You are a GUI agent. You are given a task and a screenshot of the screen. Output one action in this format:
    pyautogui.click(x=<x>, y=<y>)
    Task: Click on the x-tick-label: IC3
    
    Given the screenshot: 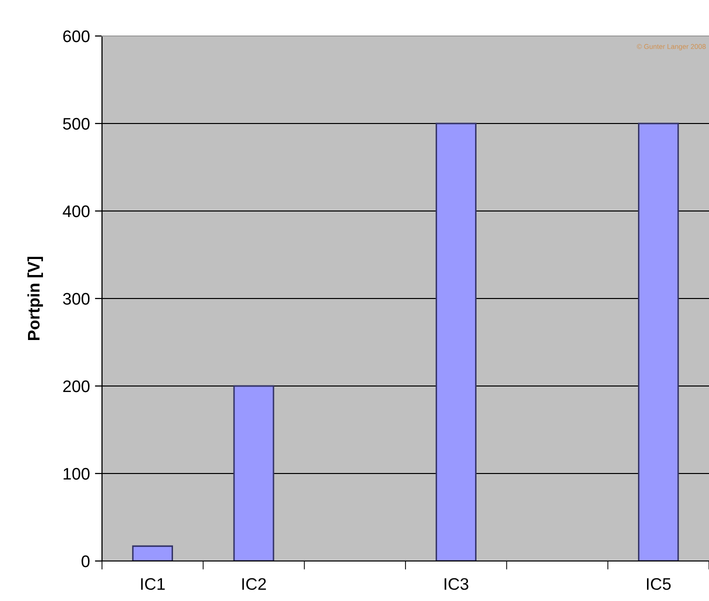 What is the action you would take?
    pyautogui.click(x=456, y=584)
    